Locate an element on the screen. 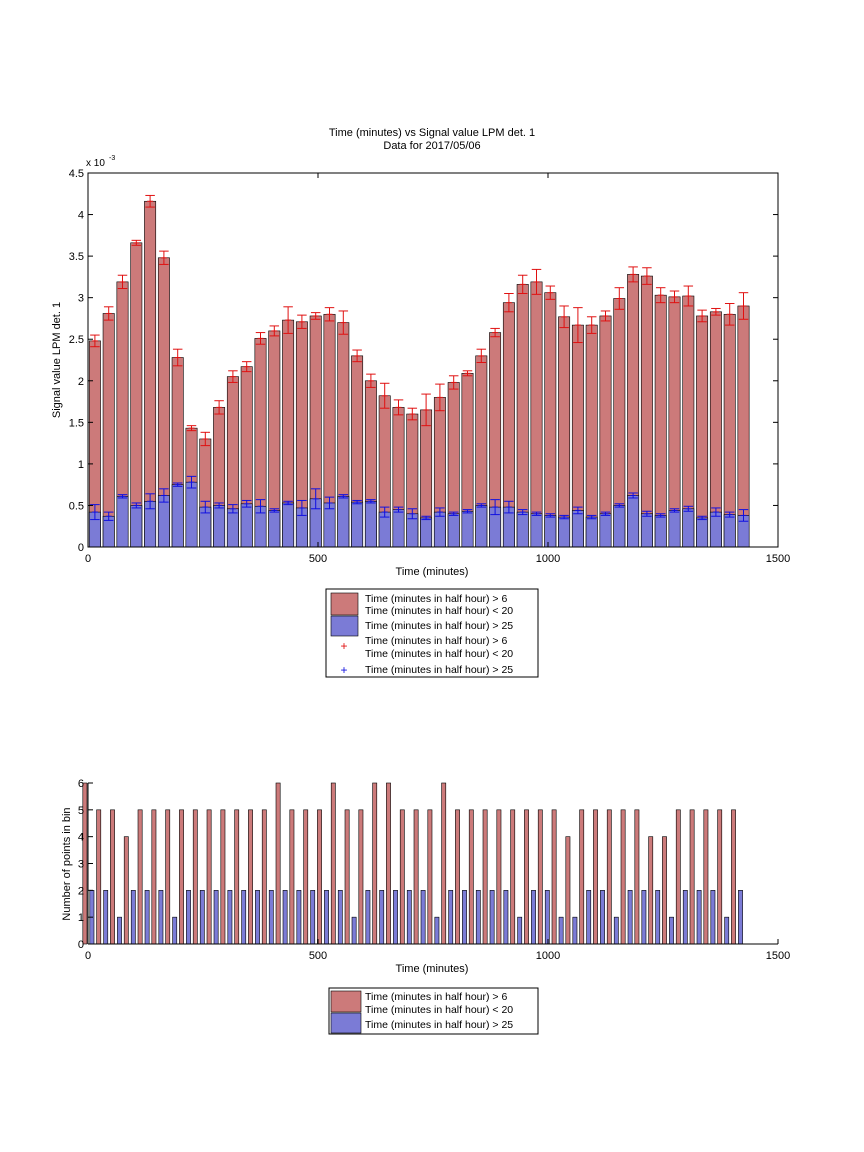 This screenshot has width=864, height=1152. blue-error-bars is located at coordinates (419, 498).